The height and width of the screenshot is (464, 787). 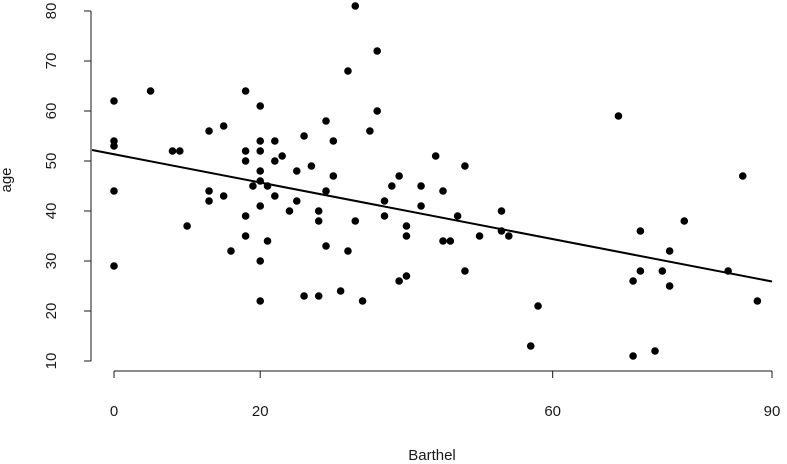 I want to click on y-tick-label: 10, so click(x=51, y=361).